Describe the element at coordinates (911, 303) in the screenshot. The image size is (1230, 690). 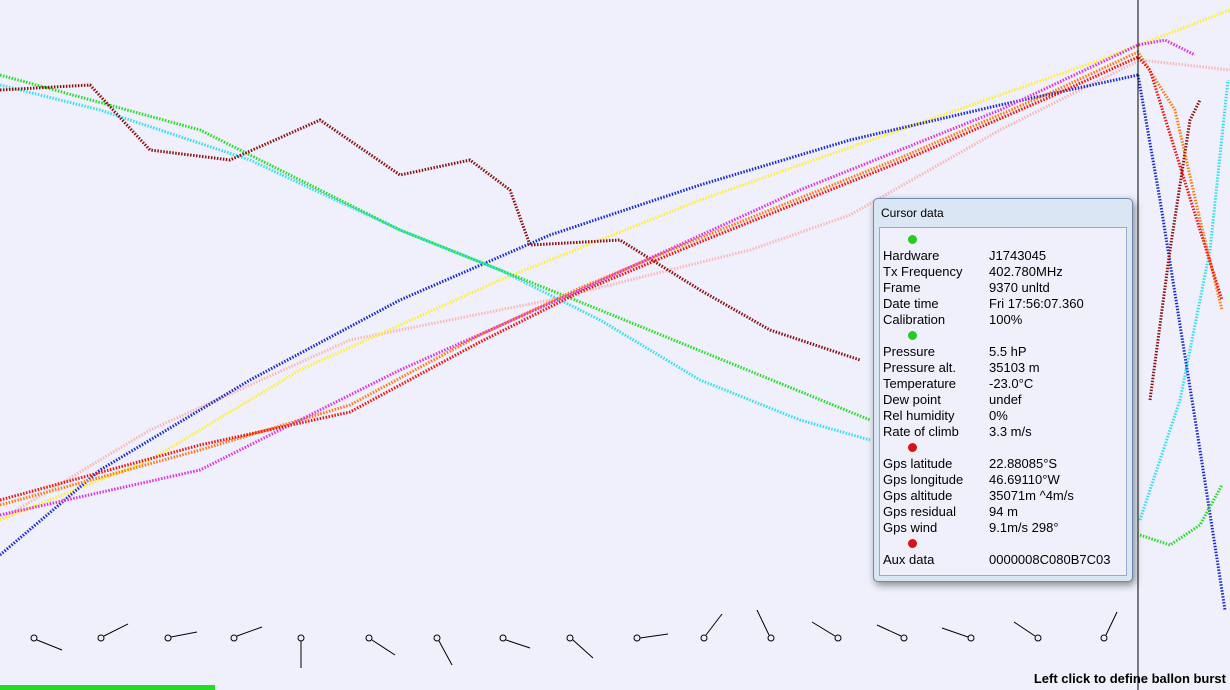
I see `field-label: Date time` at that location.